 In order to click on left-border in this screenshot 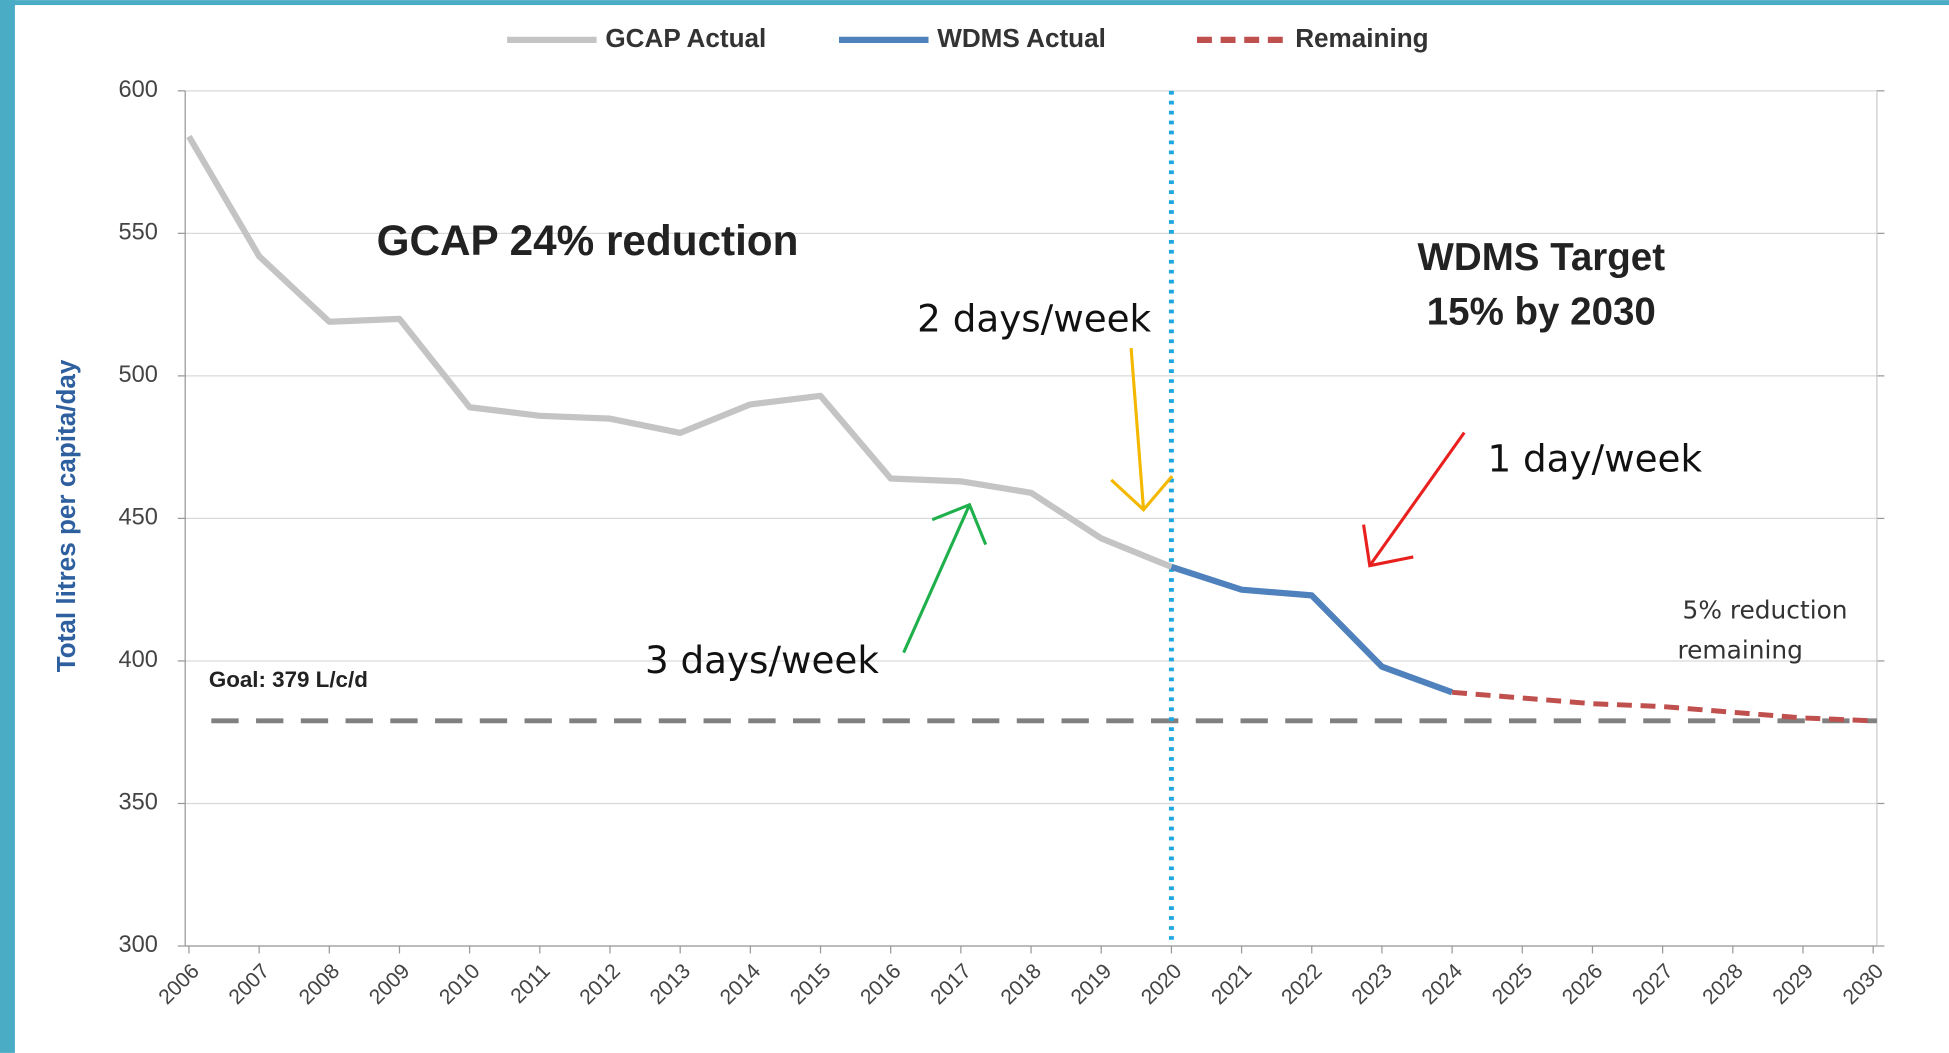, I will do `click(7, 526)`.